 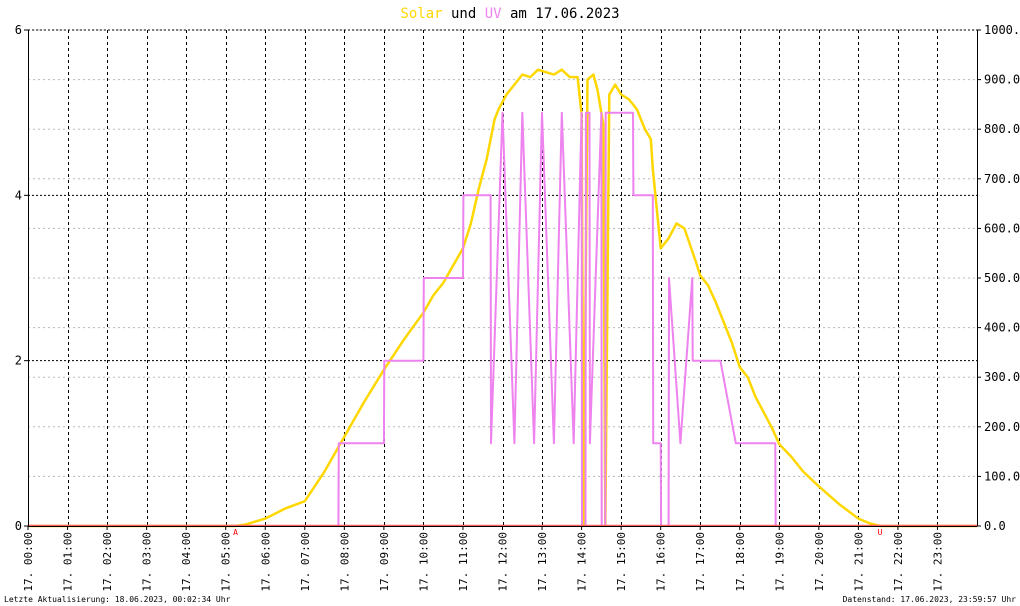 I want to click on x-tick-label: 17. 12:00, so click(x=503, y=562).